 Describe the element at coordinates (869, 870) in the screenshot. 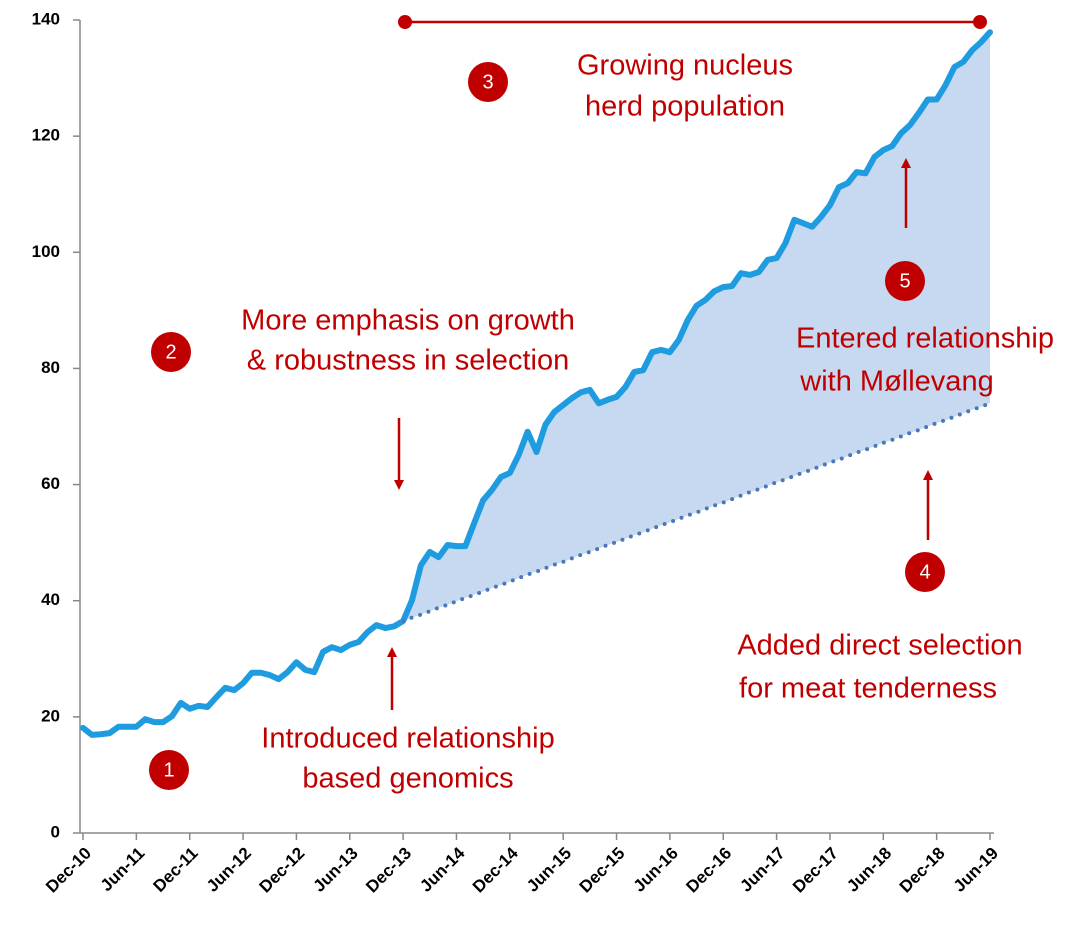

I see `x-tick-label: Jun-18` at that location.